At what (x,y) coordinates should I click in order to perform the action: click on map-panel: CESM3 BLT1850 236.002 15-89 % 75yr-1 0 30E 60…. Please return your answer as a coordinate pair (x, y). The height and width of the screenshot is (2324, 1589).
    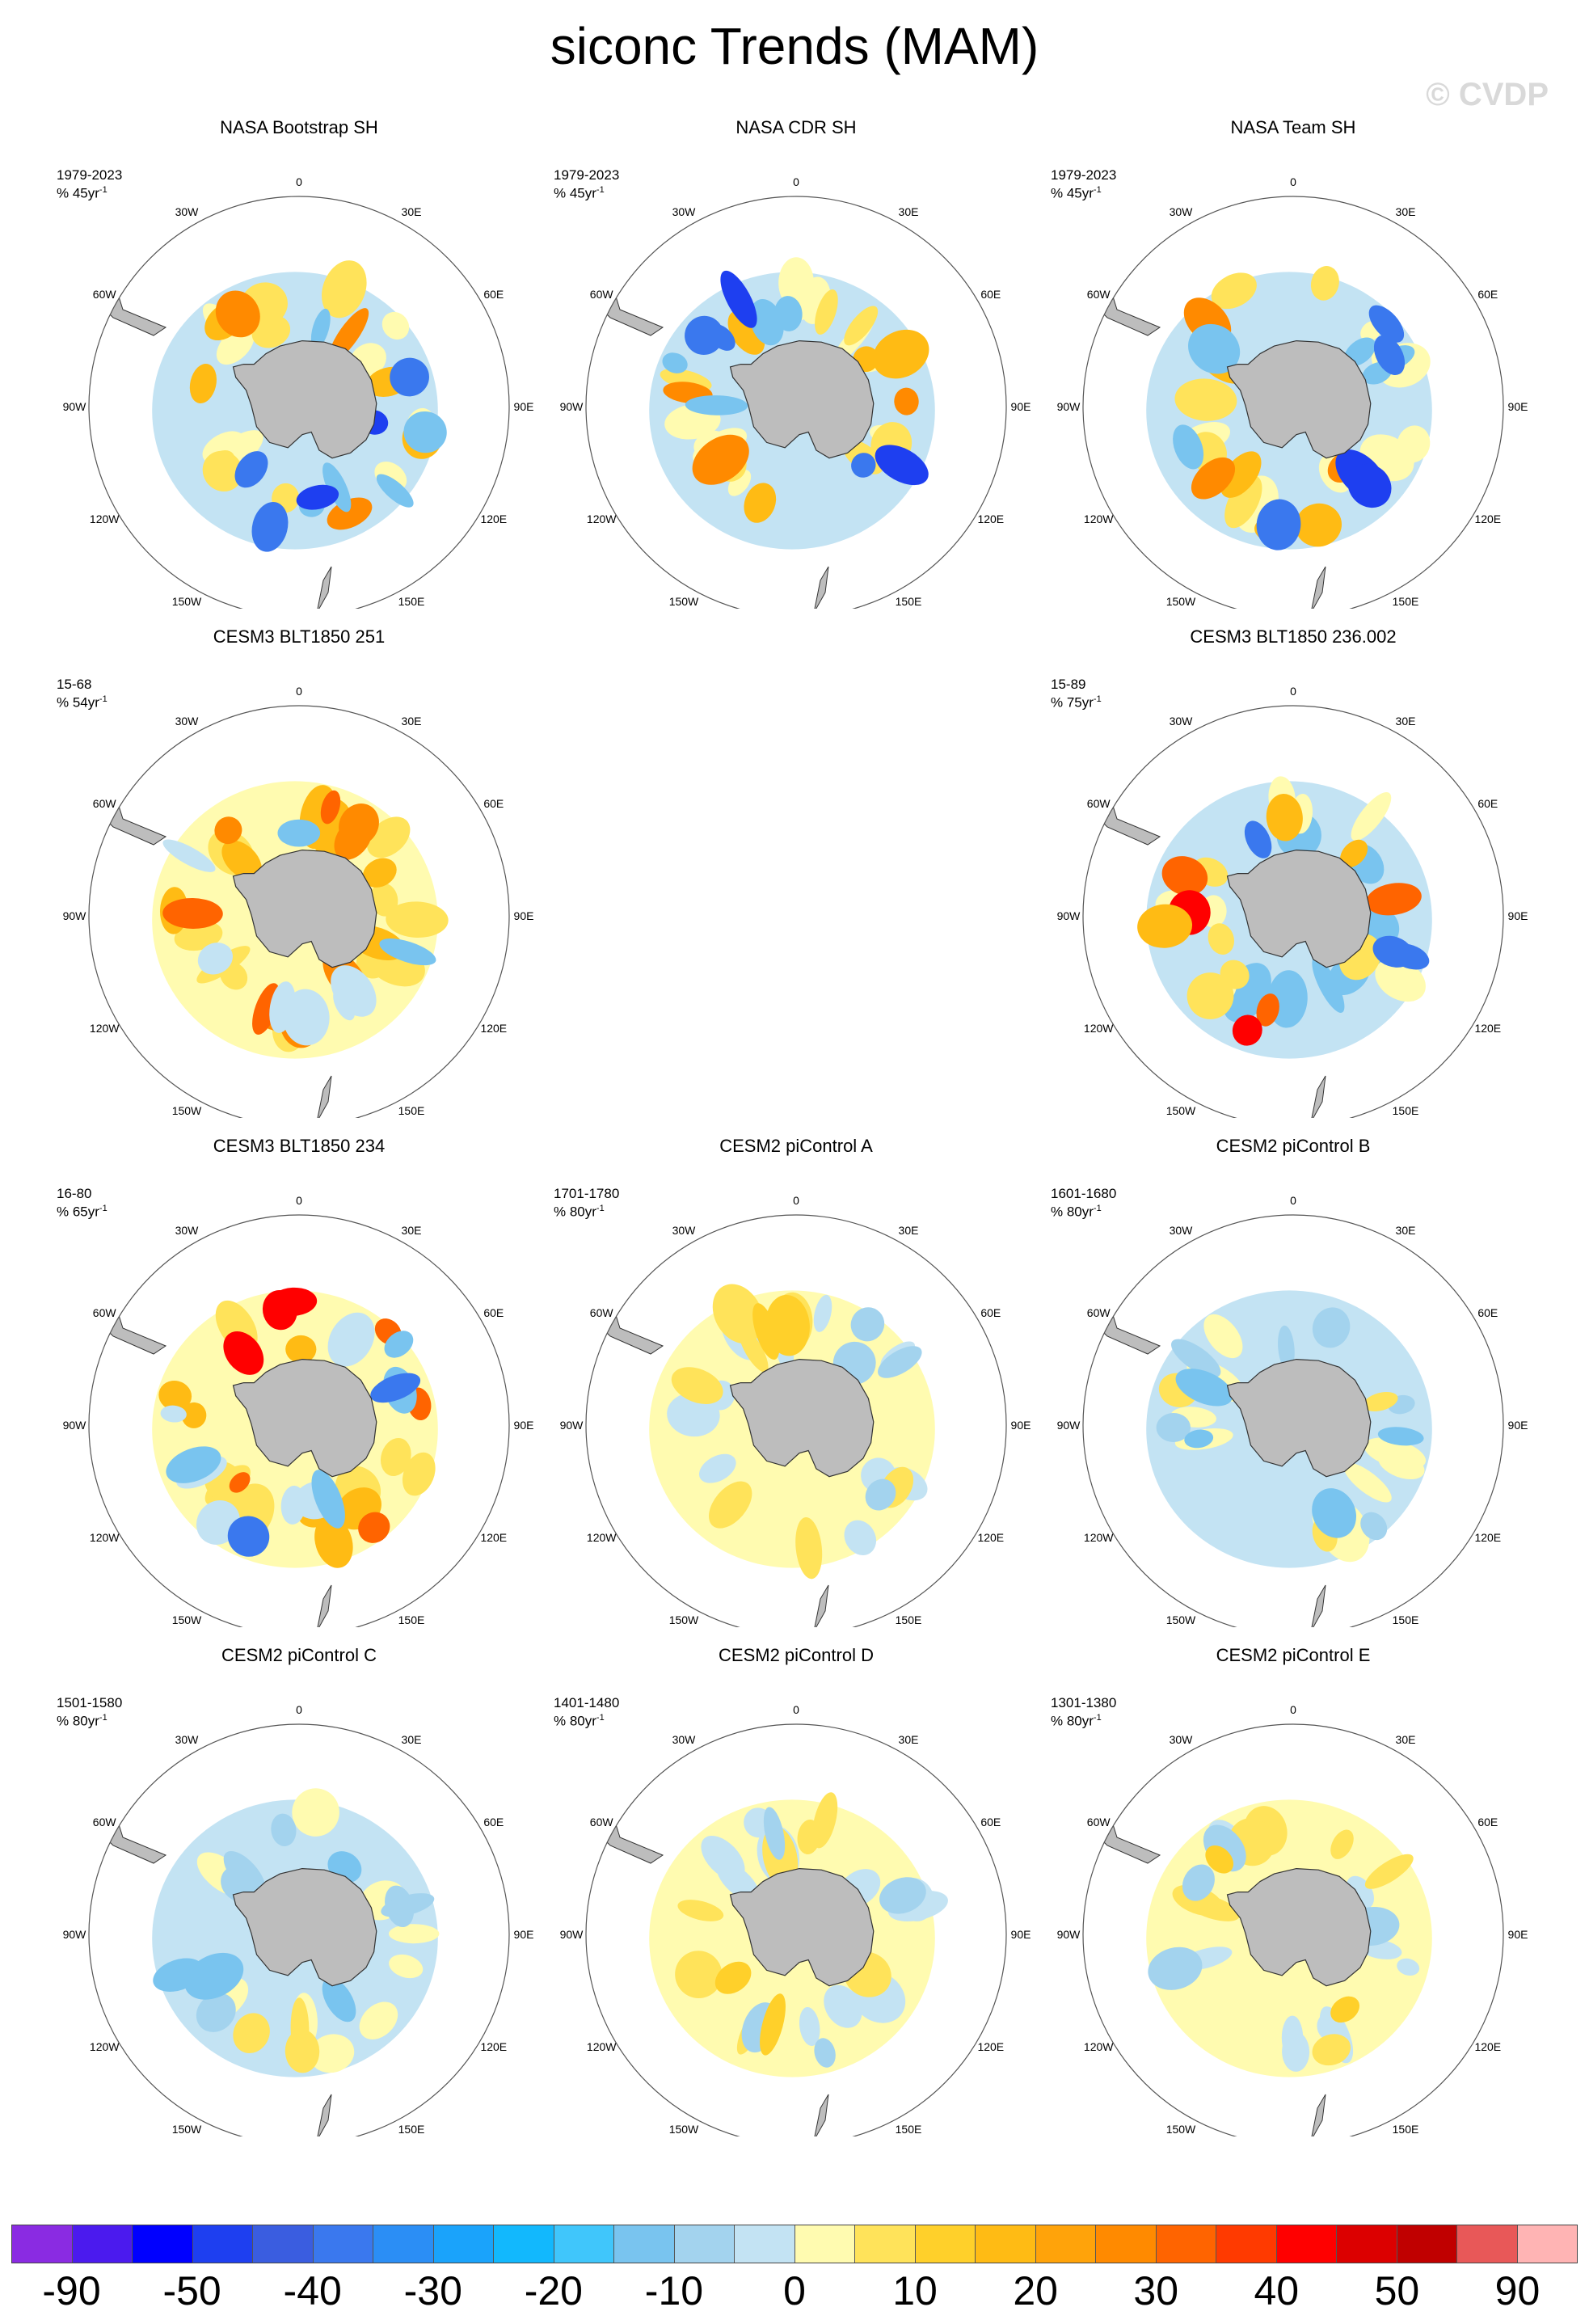
    Looking at the image, I should click on (1293, 877).